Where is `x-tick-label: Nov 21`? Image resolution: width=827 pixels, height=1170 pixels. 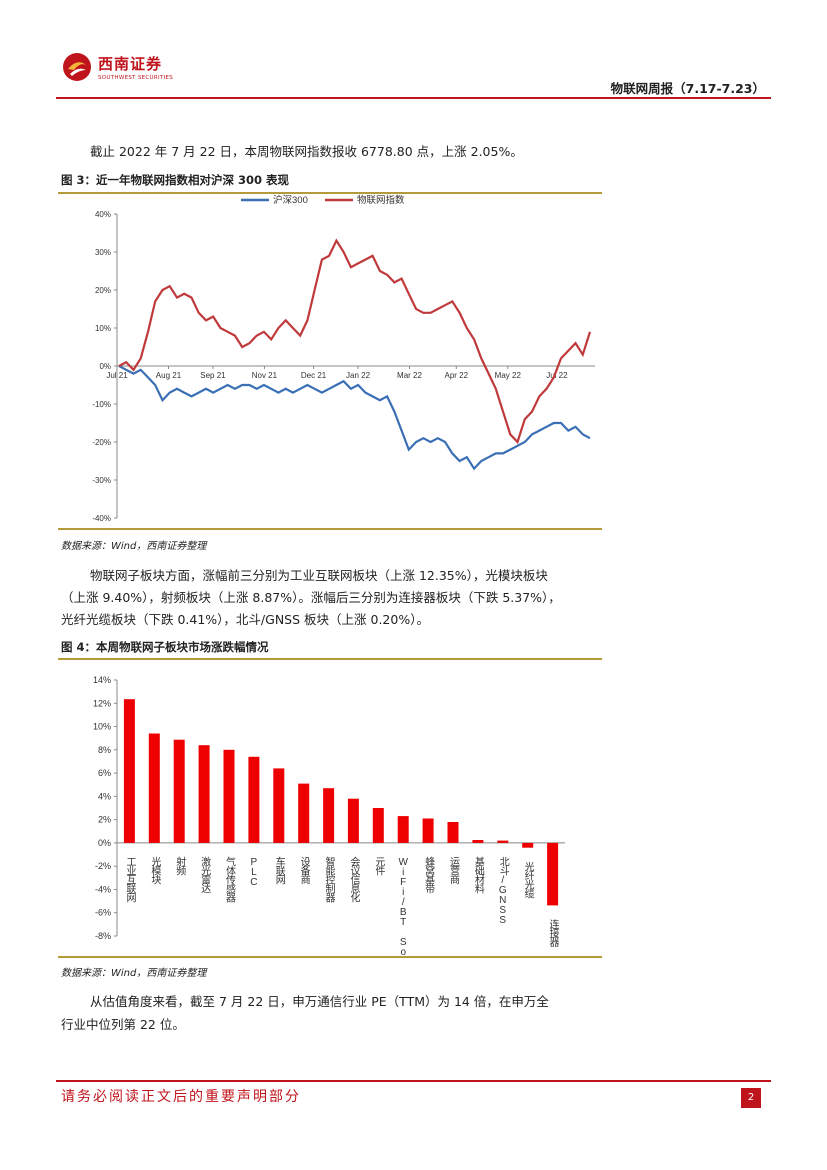
x-tick-label: Nov 21 is located at coordinates (265, 375).